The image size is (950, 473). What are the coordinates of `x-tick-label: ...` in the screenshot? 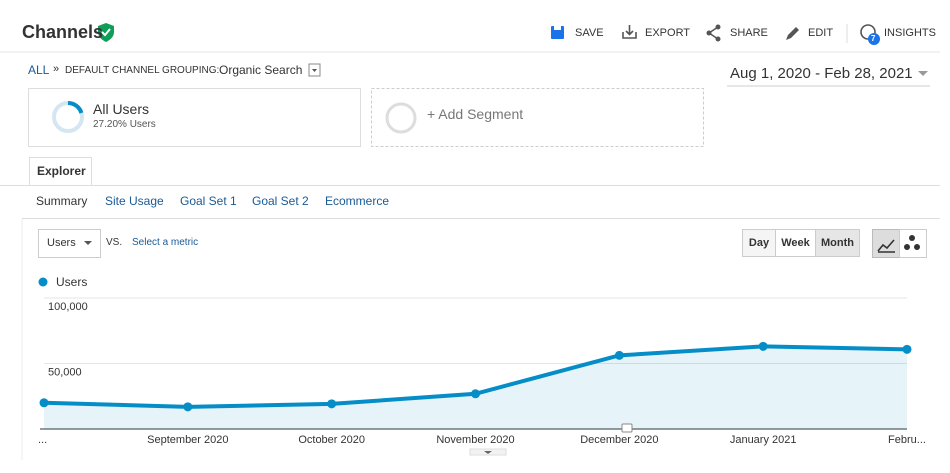 It's located at (42, 440).